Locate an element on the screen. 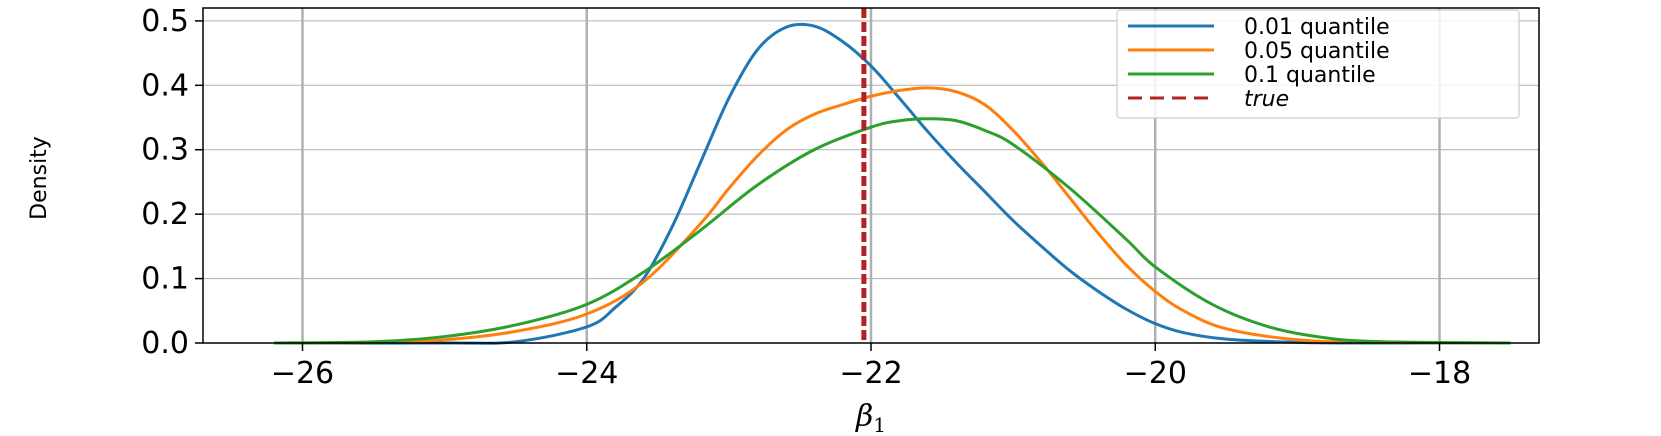 This screenshot has width=1661, height=436. y-tick-label: 0.0 is located at coordinates (165, 343).